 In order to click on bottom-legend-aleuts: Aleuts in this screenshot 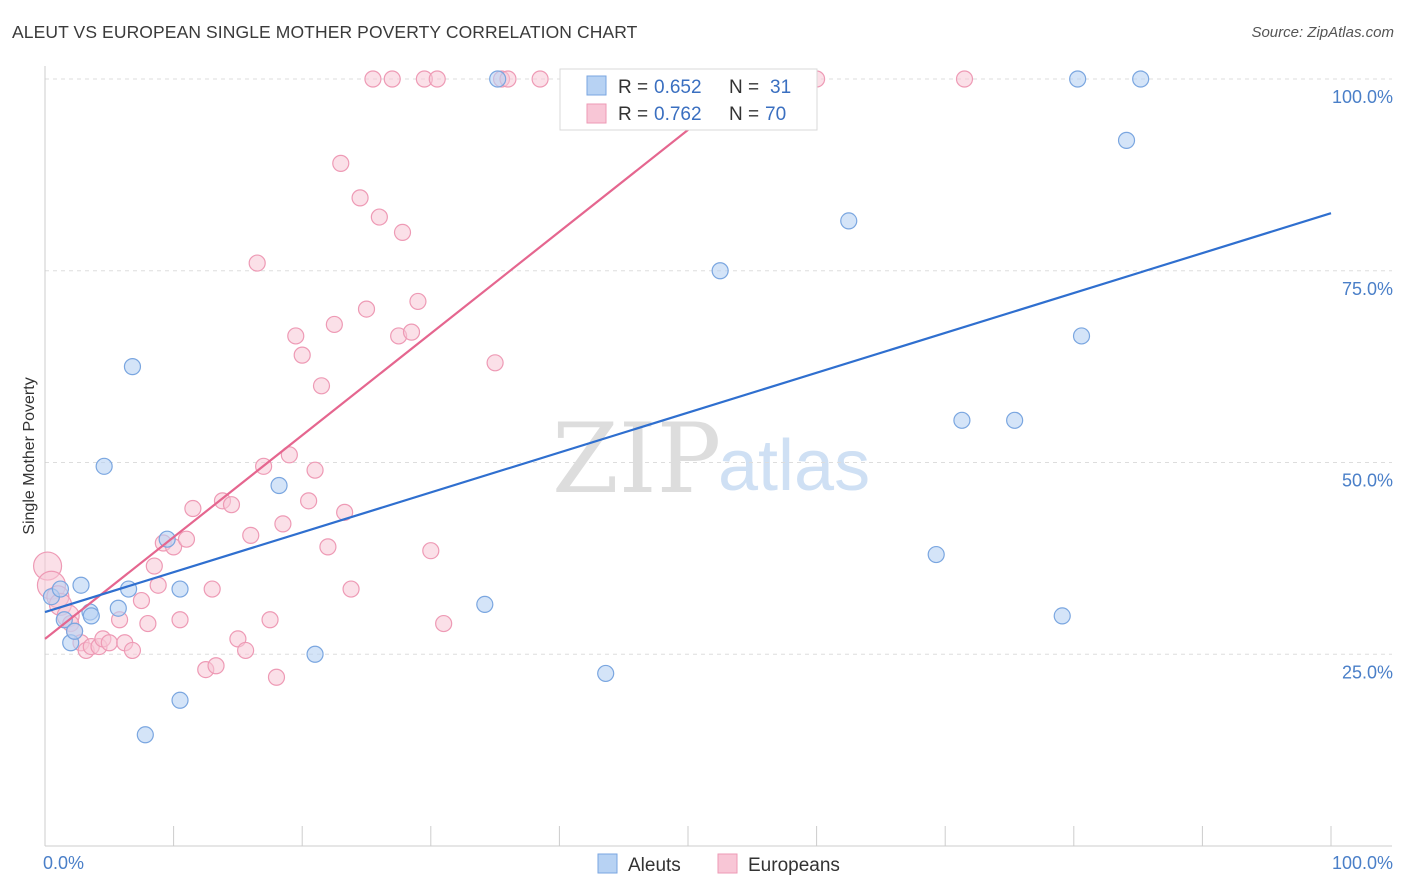, I will do `click(654, 865)`.